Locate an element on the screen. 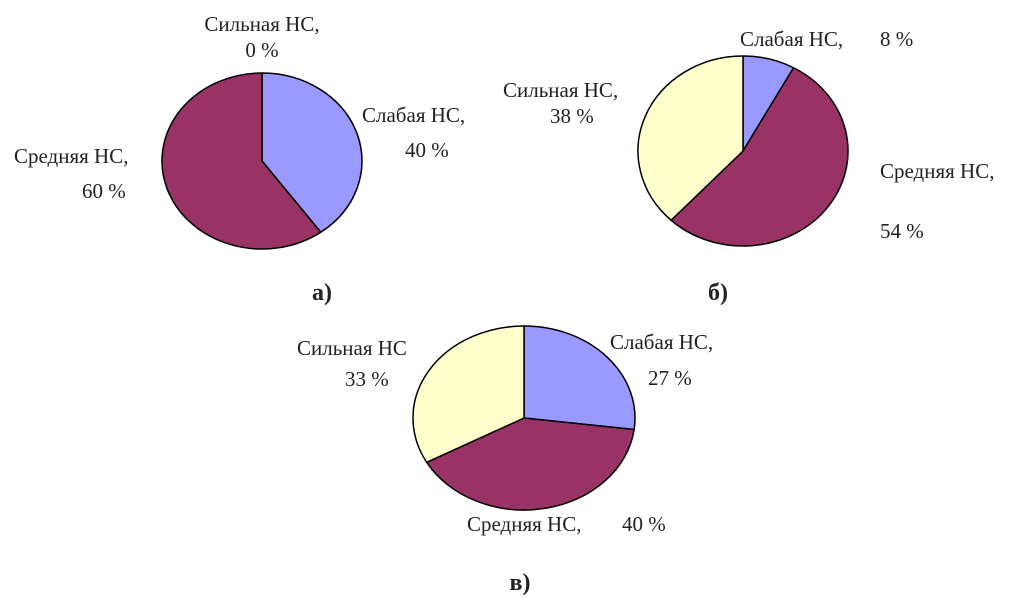  pie-c-slice-medium is located at coordinates (530, 464).